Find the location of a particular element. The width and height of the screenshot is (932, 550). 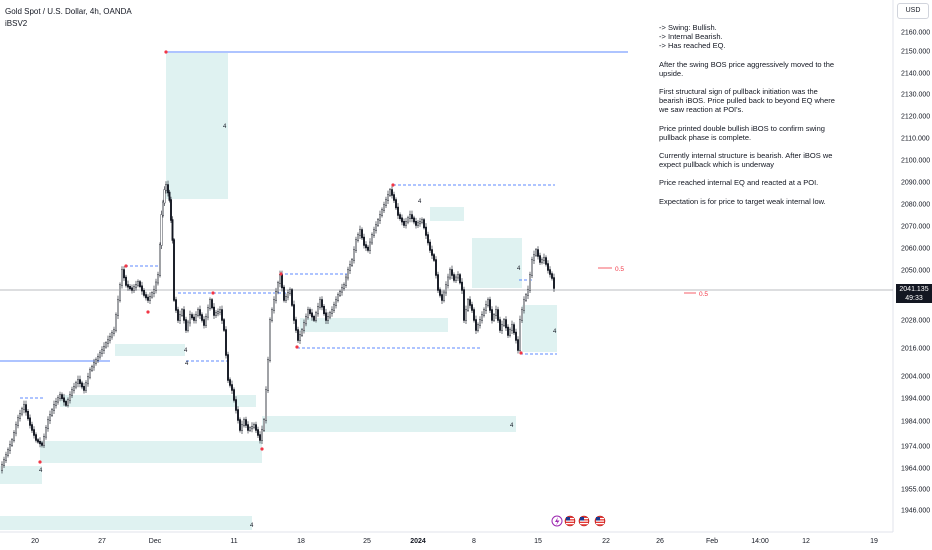

indicator-label: iBSV2 is located at coordinates (16, 23).